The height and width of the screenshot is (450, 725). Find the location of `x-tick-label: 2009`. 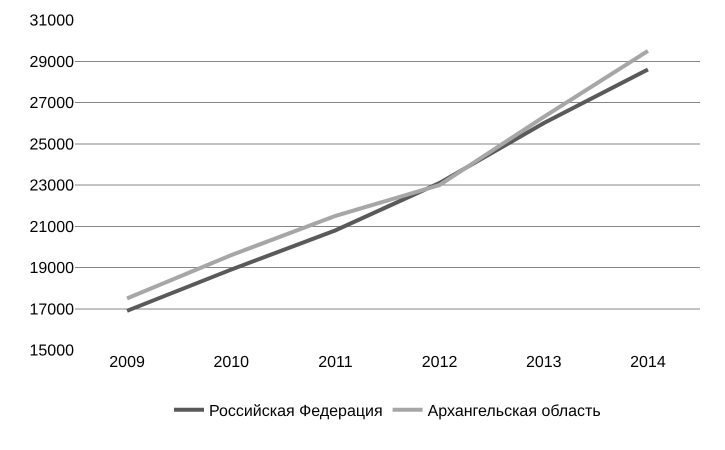

x-tick-label: 2009 is located at coordinates (127, 362).